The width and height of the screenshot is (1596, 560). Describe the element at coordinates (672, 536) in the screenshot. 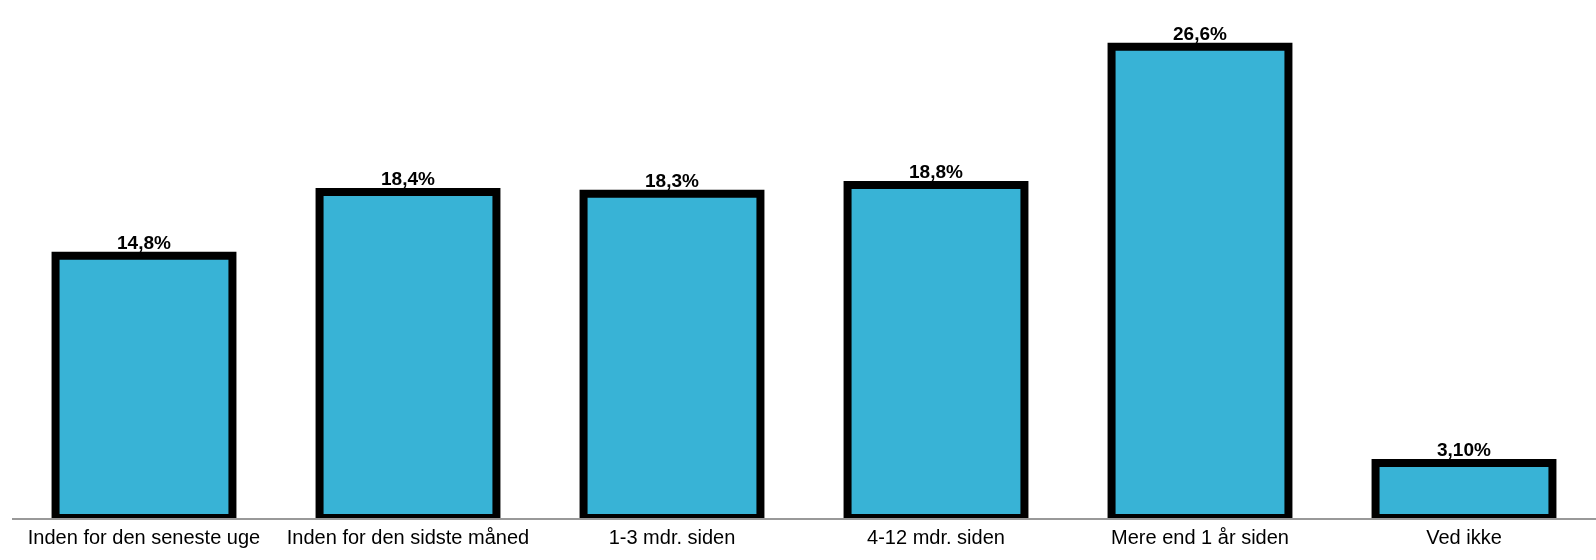

I see `x-tick-label: 1-3 mdr. siden` at that location.